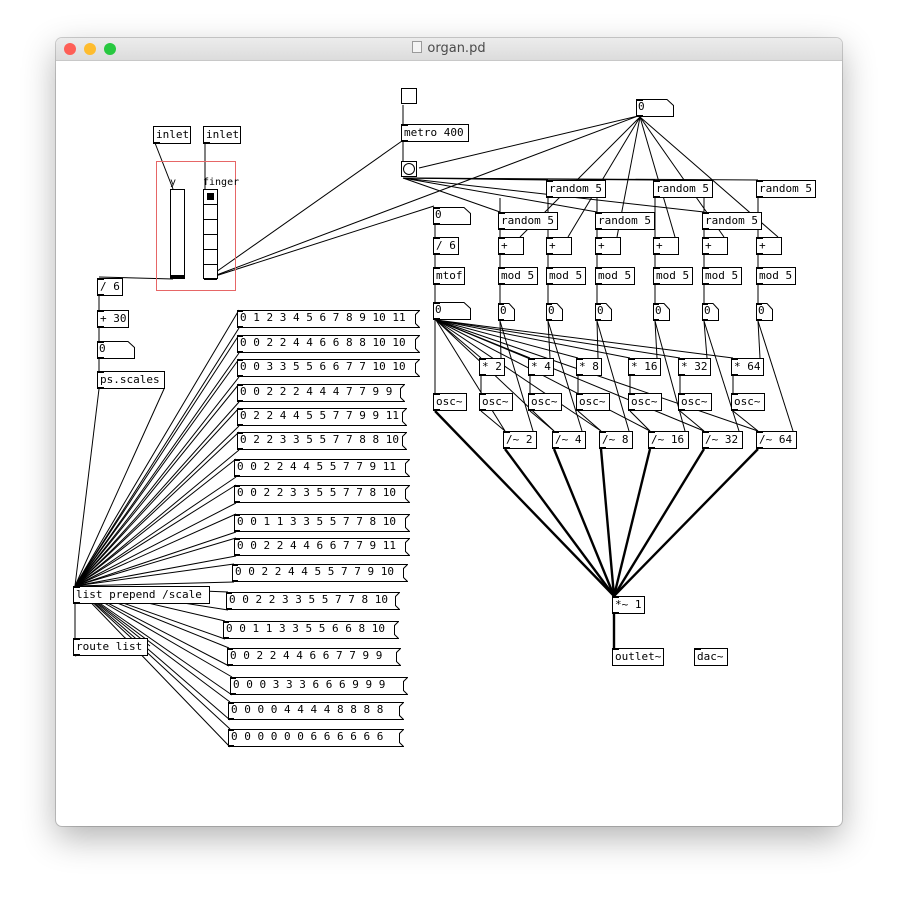 This screenshot has width=898, height=900. What do you see at coordinates (70, 49) in the screenshot?
I see `close-button` at bounding box center [70, 49].